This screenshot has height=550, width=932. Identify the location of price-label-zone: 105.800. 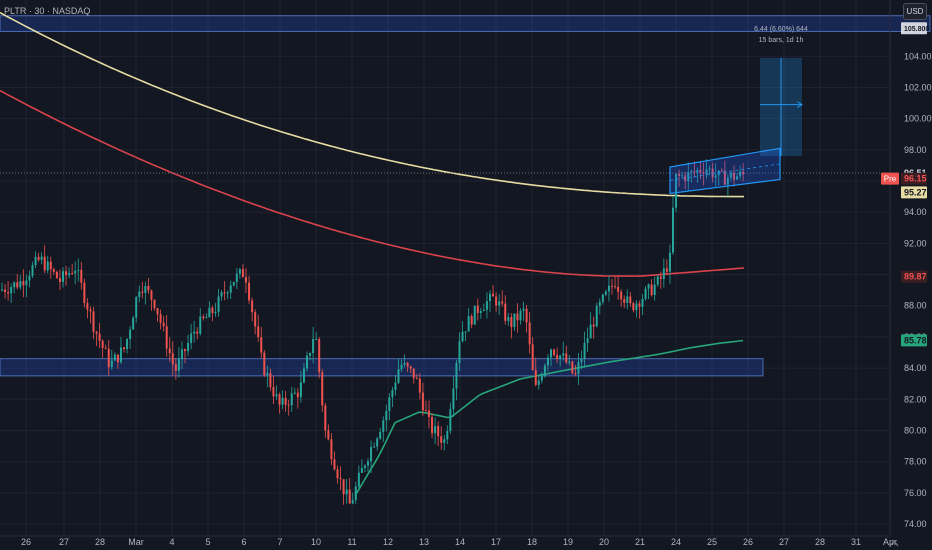
(916, 29).